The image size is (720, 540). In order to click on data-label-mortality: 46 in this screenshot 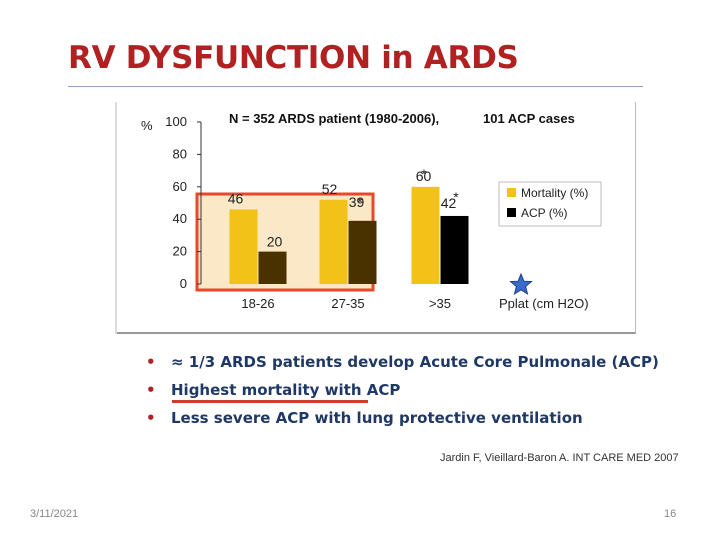, I will do `click(236, 198)`.